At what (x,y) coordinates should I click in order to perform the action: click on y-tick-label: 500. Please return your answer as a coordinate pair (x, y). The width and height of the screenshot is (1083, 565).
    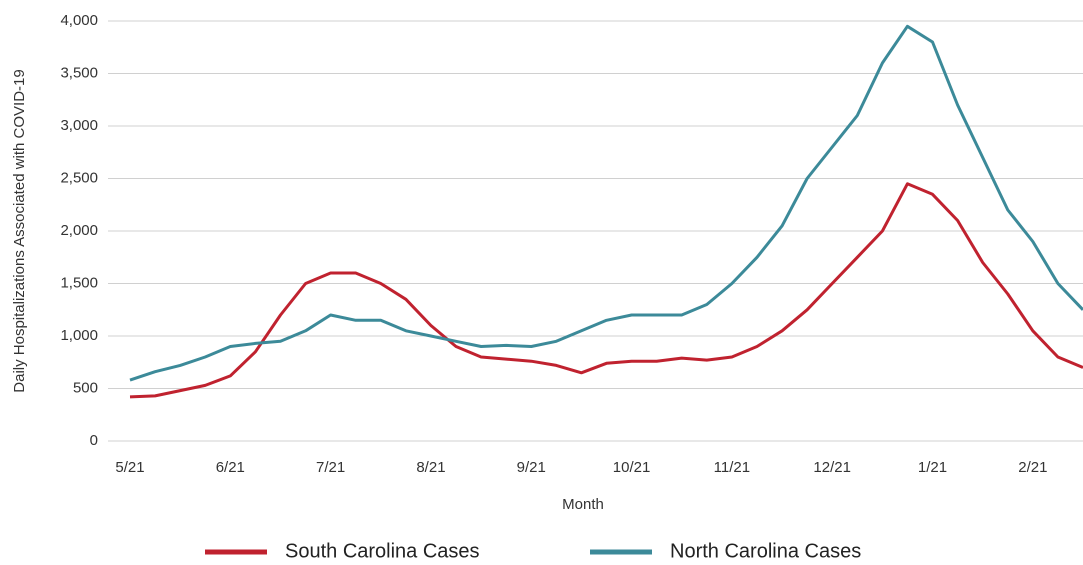
    Looking at the image, I should click on (85, 387).